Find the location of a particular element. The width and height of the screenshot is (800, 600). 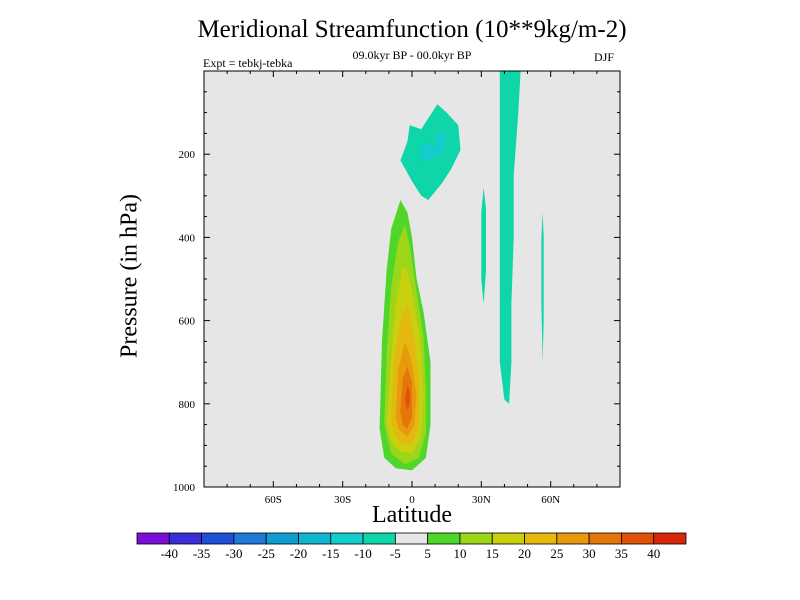

colorbar-label: -20 is located at coordinates (298, 553).